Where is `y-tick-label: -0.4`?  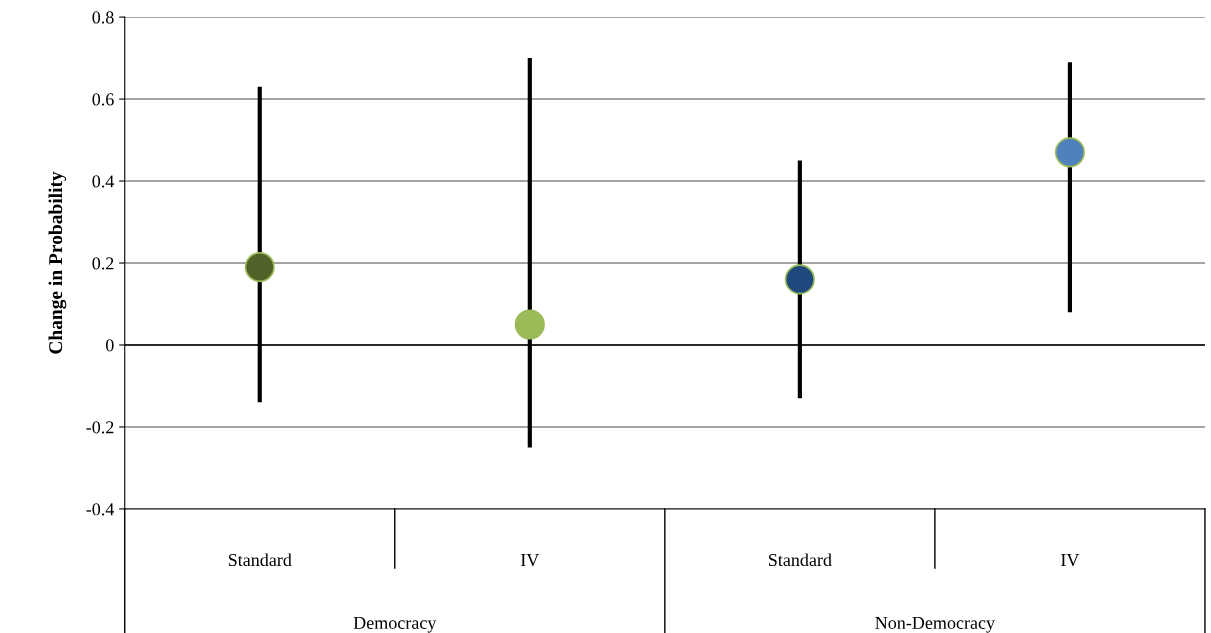
y-tick-label: -0.4 is located at coordinates (100, 509).